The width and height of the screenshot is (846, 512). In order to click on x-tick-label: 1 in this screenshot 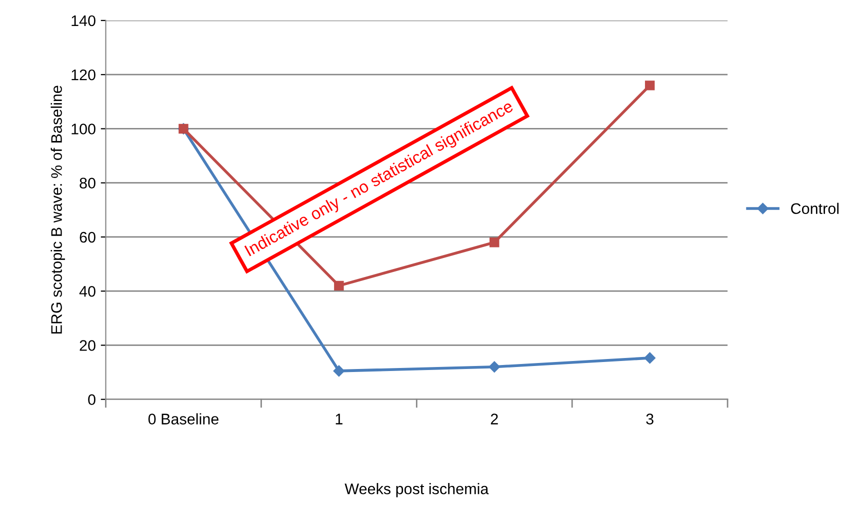, I will do `click(339, 419)`.